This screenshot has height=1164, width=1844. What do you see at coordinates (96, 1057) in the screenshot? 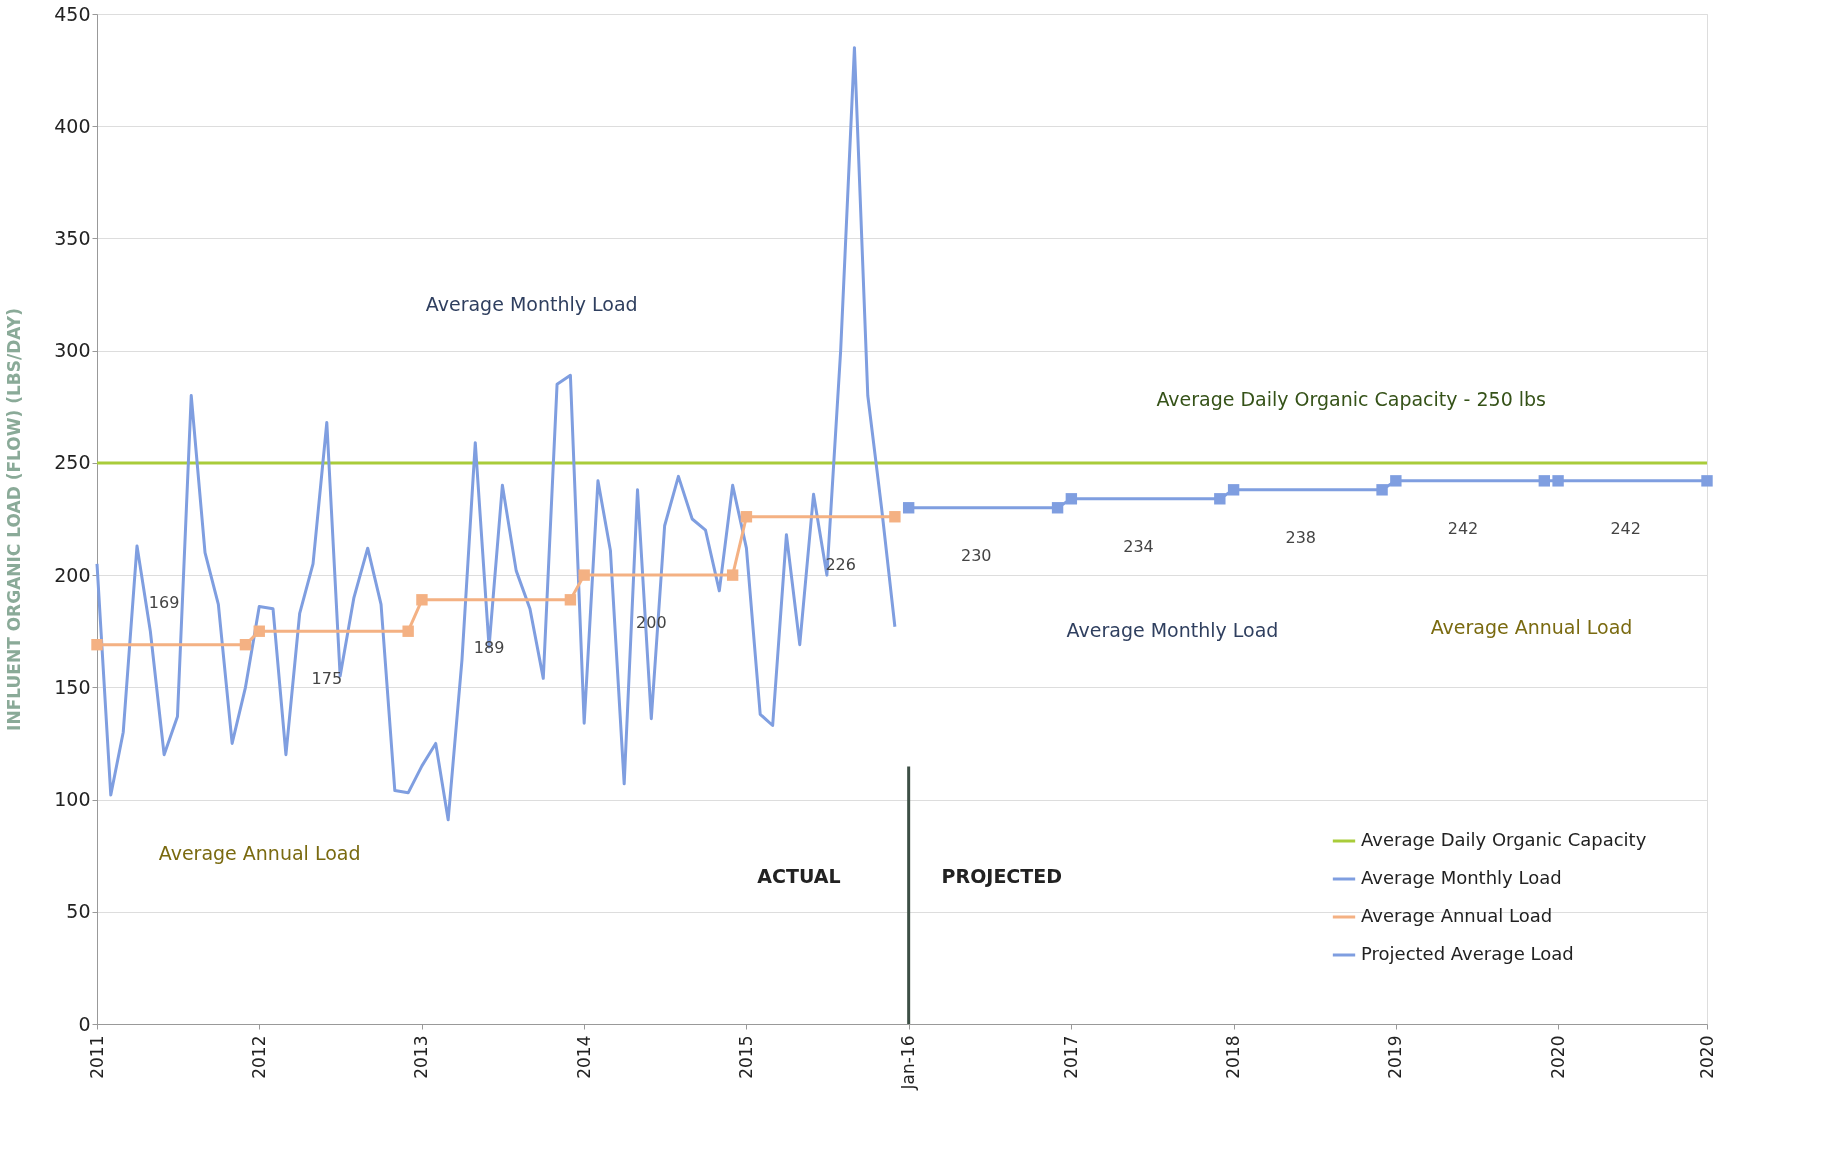
I see `x-tick-label: 2011` at bounding box center [96, 1057].